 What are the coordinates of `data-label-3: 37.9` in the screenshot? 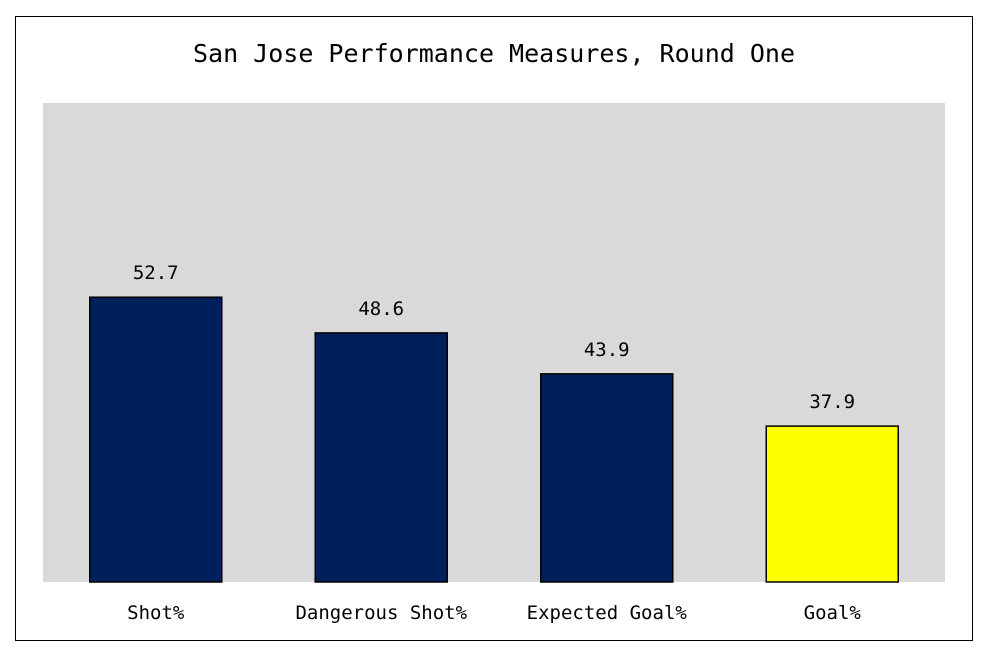 It's located at (832, 402).